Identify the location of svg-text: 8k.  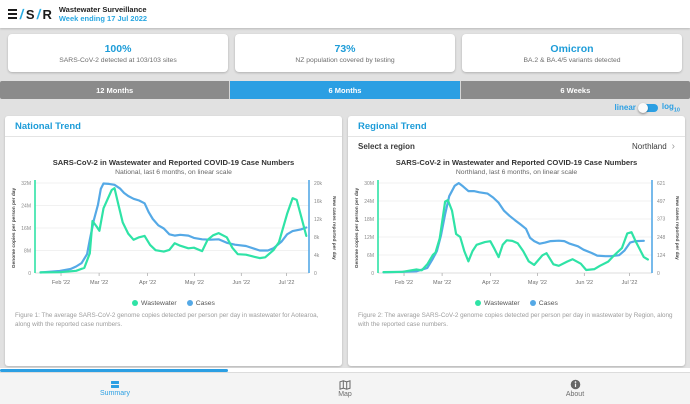
(317, 238).